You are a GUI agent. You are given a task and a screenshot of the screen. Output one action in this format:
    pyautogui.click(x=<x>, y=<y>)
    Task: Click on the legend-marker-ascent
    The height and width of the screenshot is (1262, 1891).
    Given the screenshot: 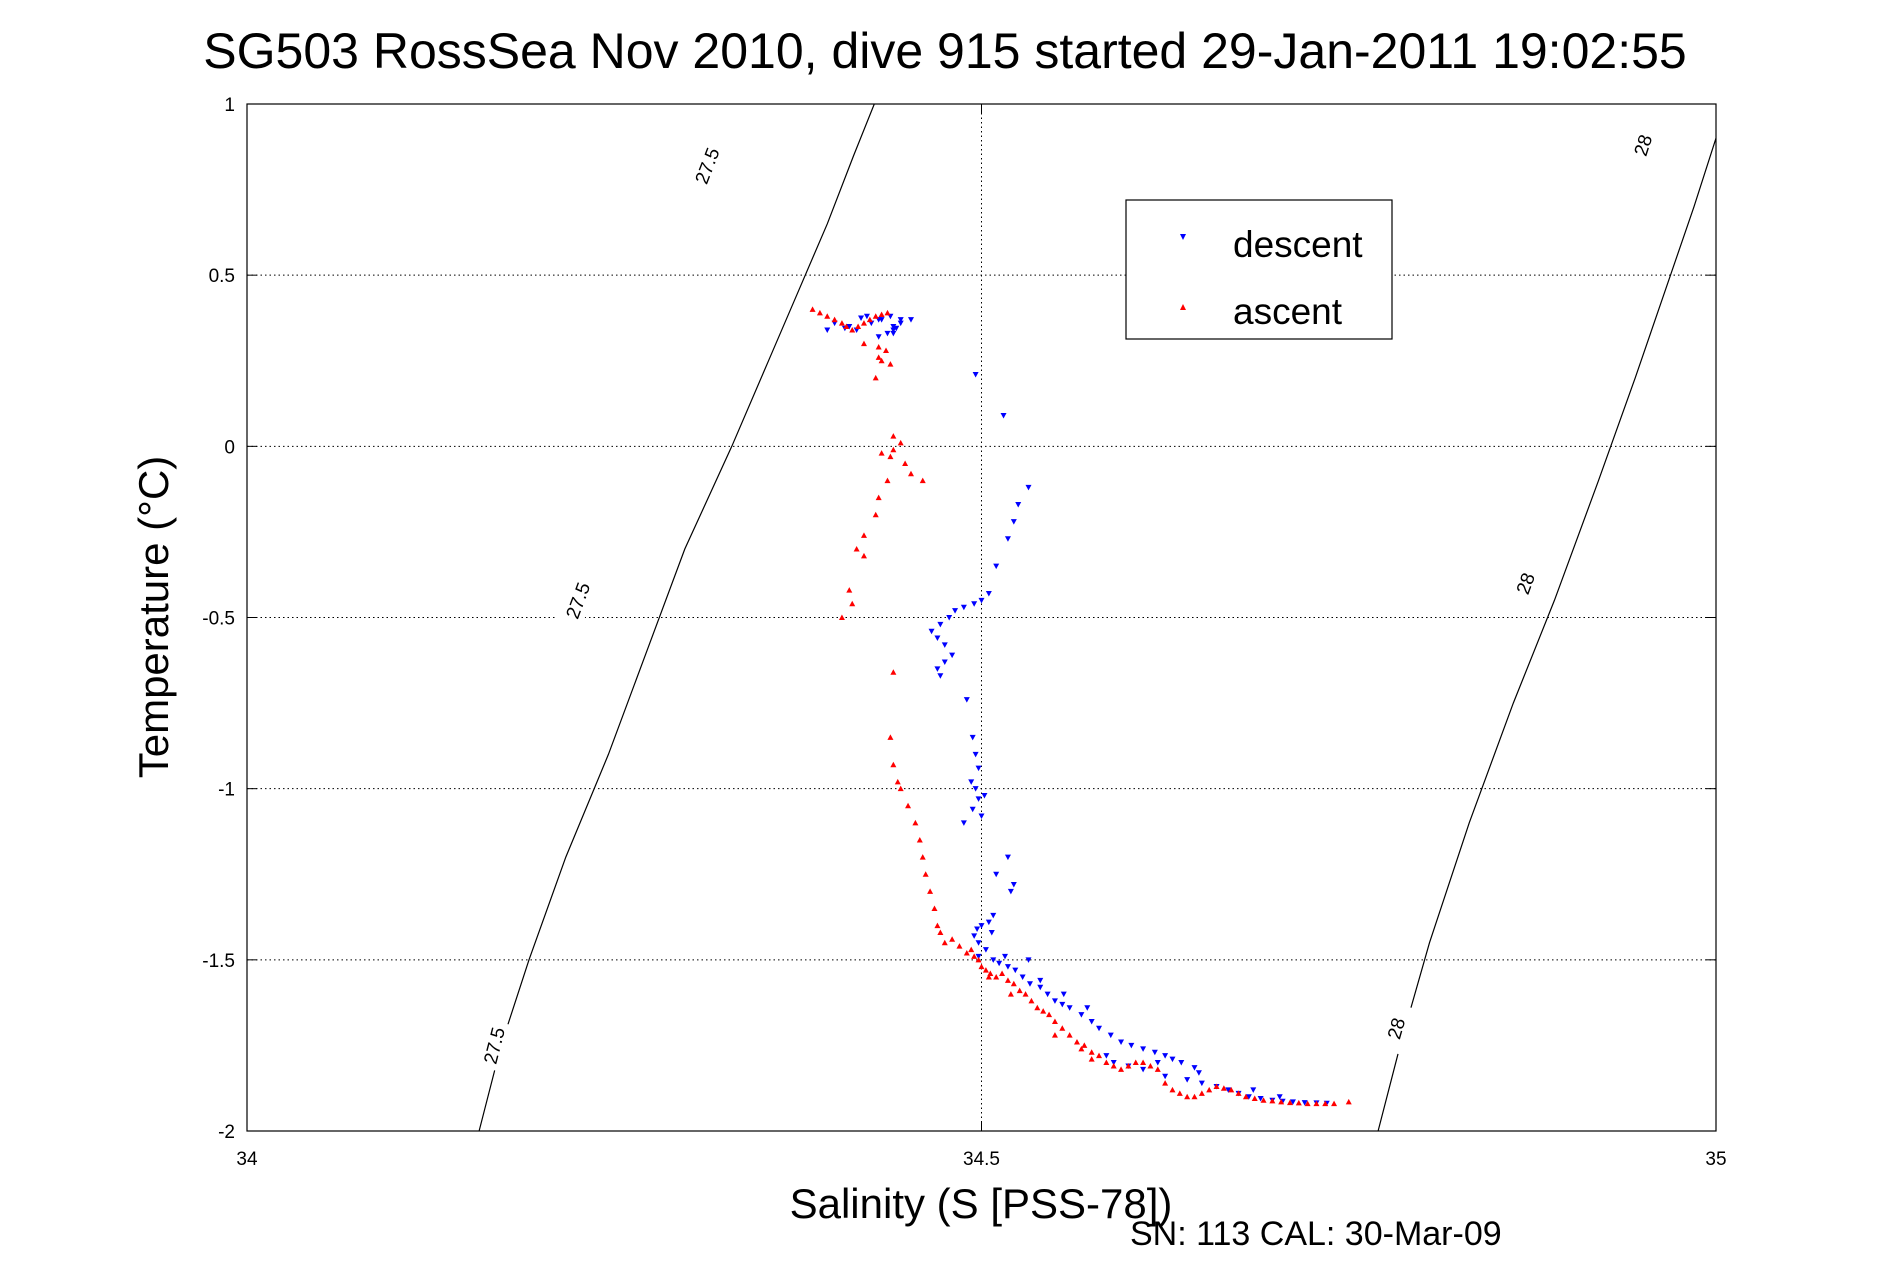 What is the action you would take?
    pyautogui.click(x=1183, y=307)
    